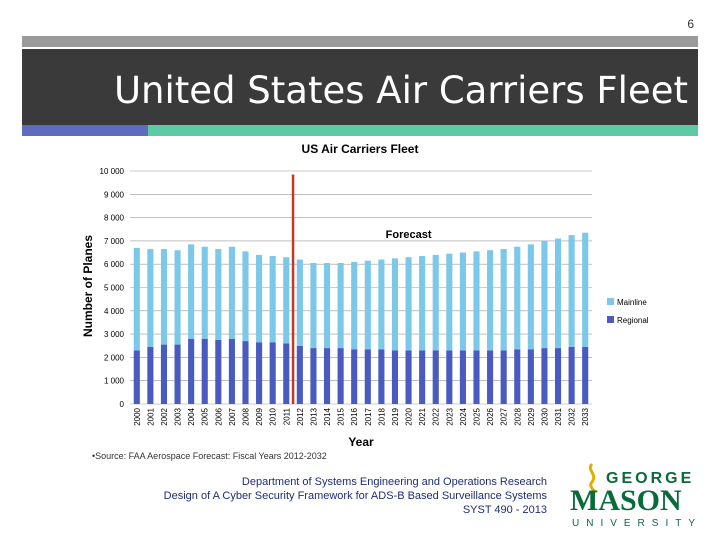 The width and height of the screenshot is (720, 540). I want to click on bar-mainline-2029, so click(530, 297).